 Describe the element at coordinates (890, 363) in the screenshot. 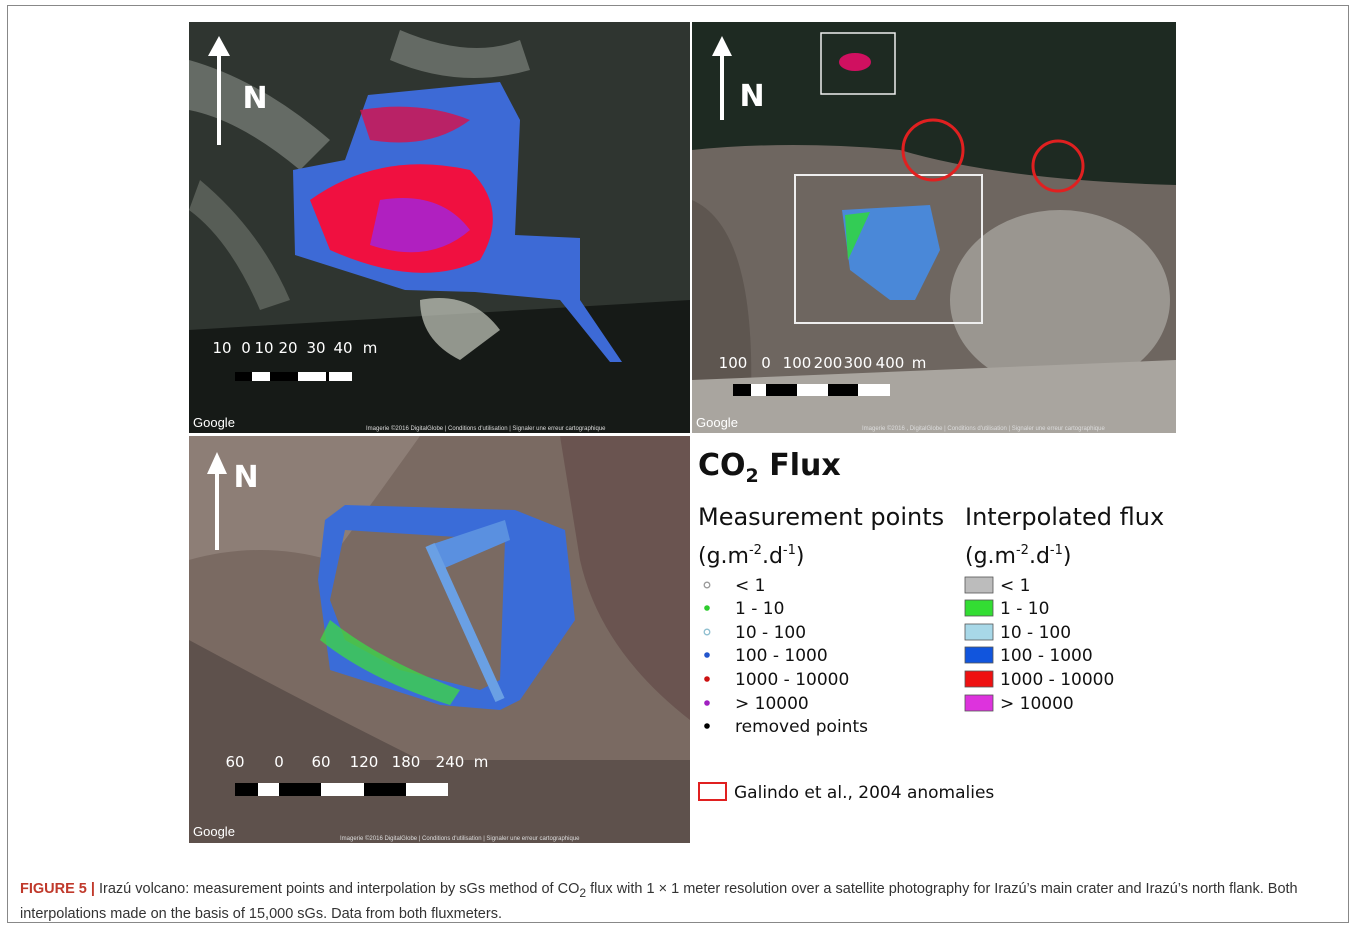

I see `scale-label: 400` at that location.